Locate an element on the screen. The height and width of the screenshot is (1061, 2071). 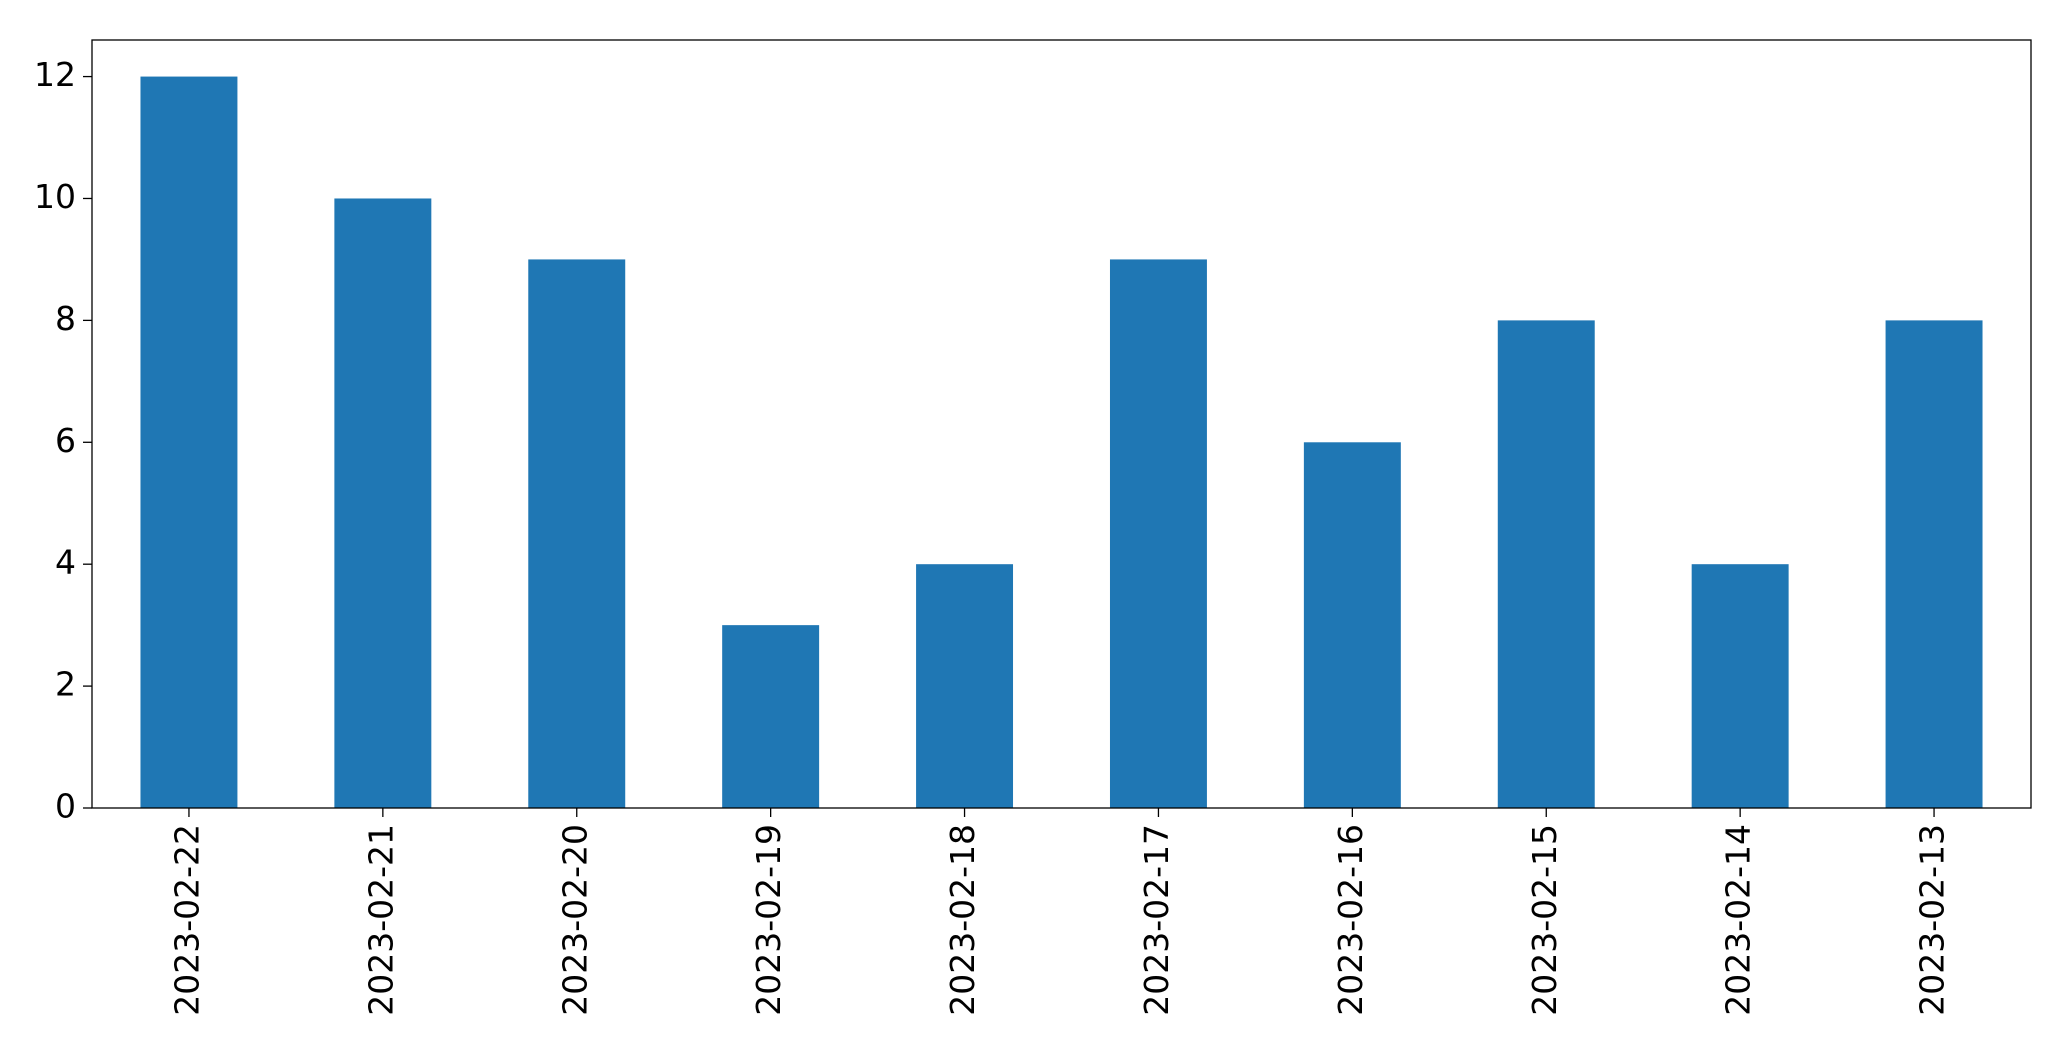
y-tick-label: 6 is located at coordinates (65, 440).